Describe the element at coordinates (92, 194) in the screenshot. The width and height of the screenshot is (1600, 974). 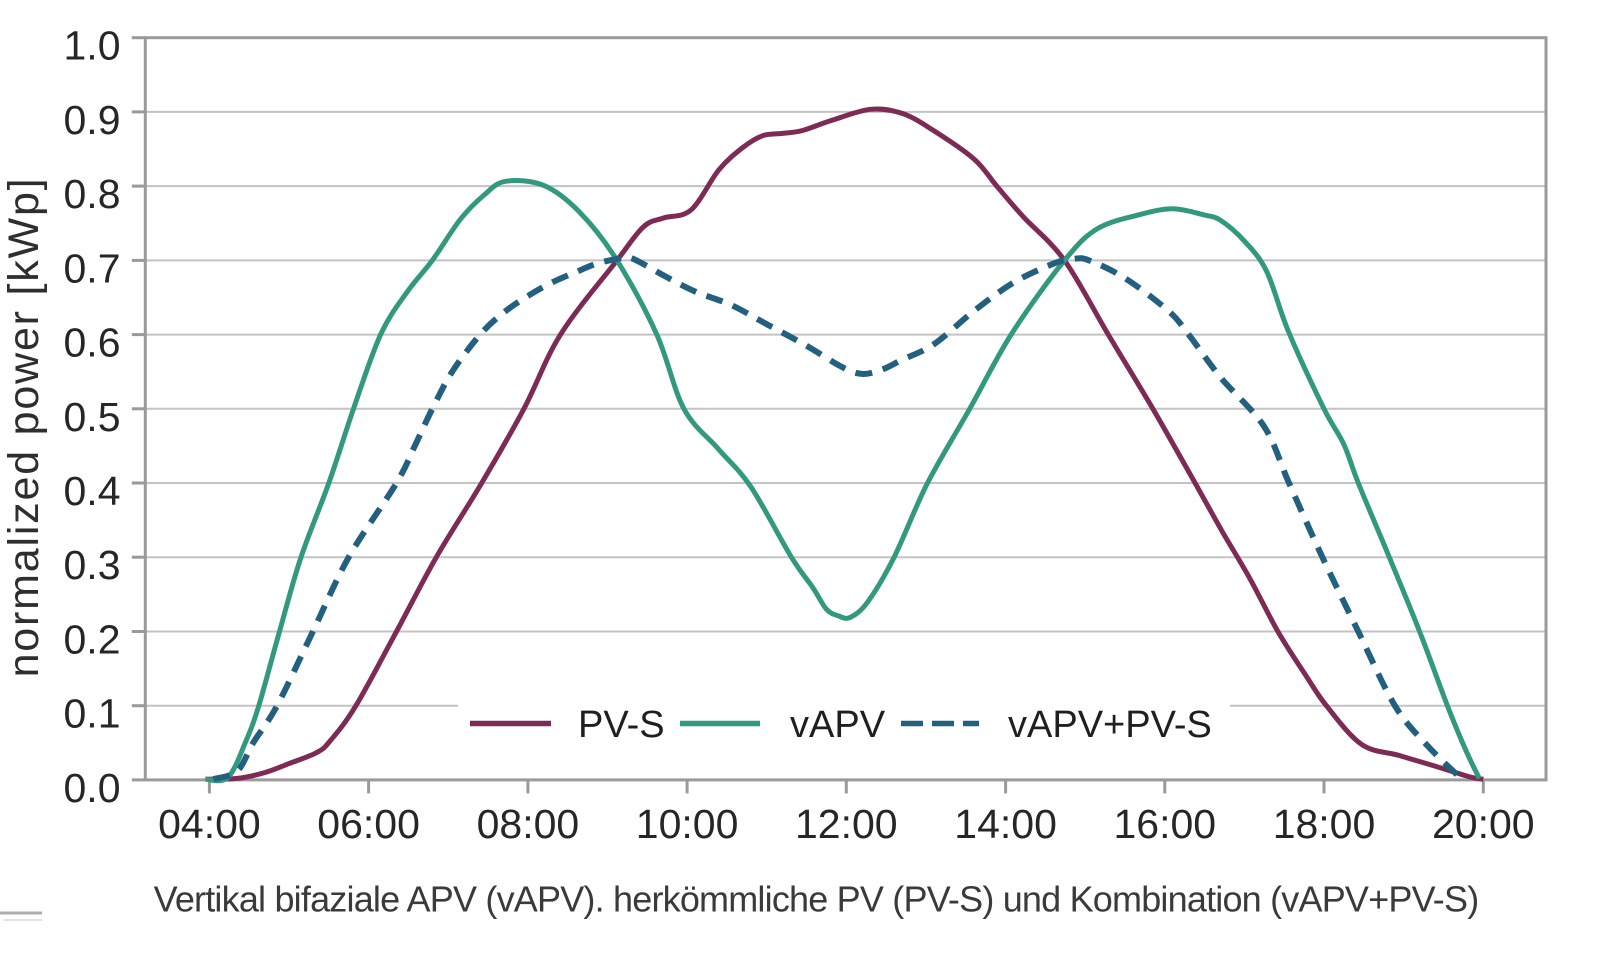
I see `svg-text: 0.8` at that location.